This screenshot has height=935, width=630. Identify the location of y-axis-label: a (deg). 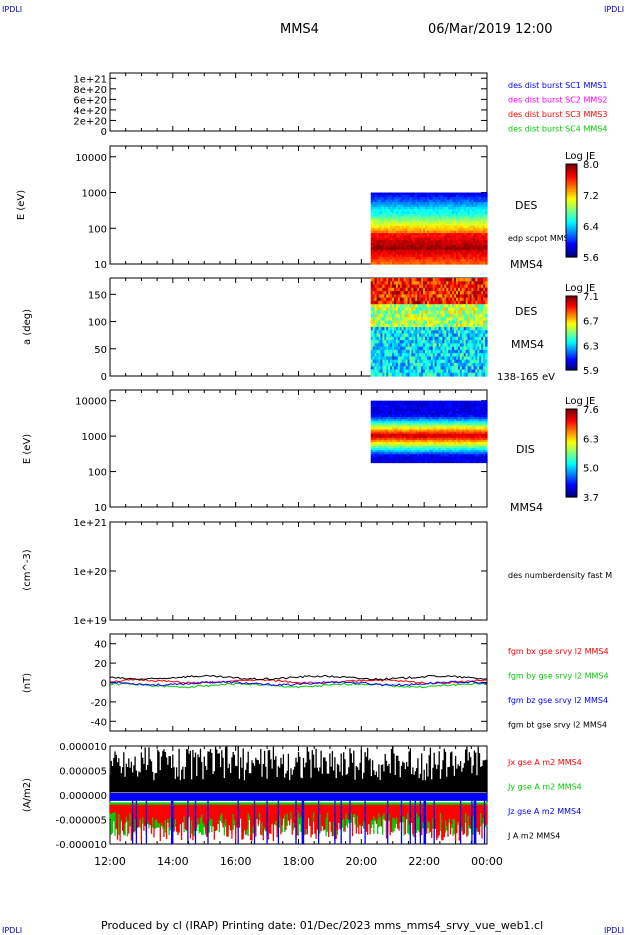
(27, 327).